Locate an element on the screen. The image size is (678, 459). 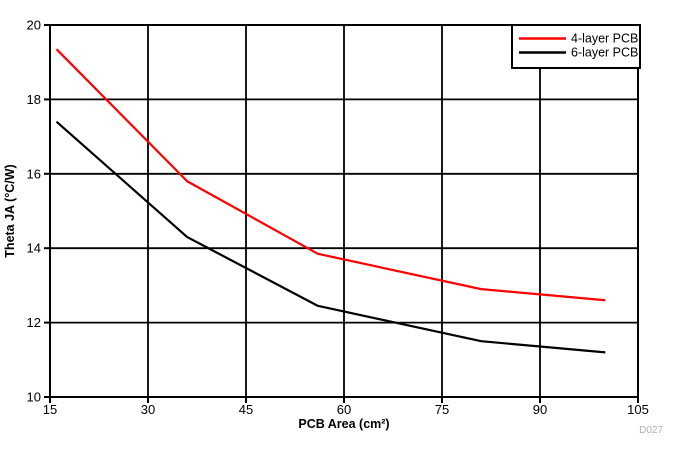
x-axis-title: PCB Area (cm²) is located at coordinates (343, 424).